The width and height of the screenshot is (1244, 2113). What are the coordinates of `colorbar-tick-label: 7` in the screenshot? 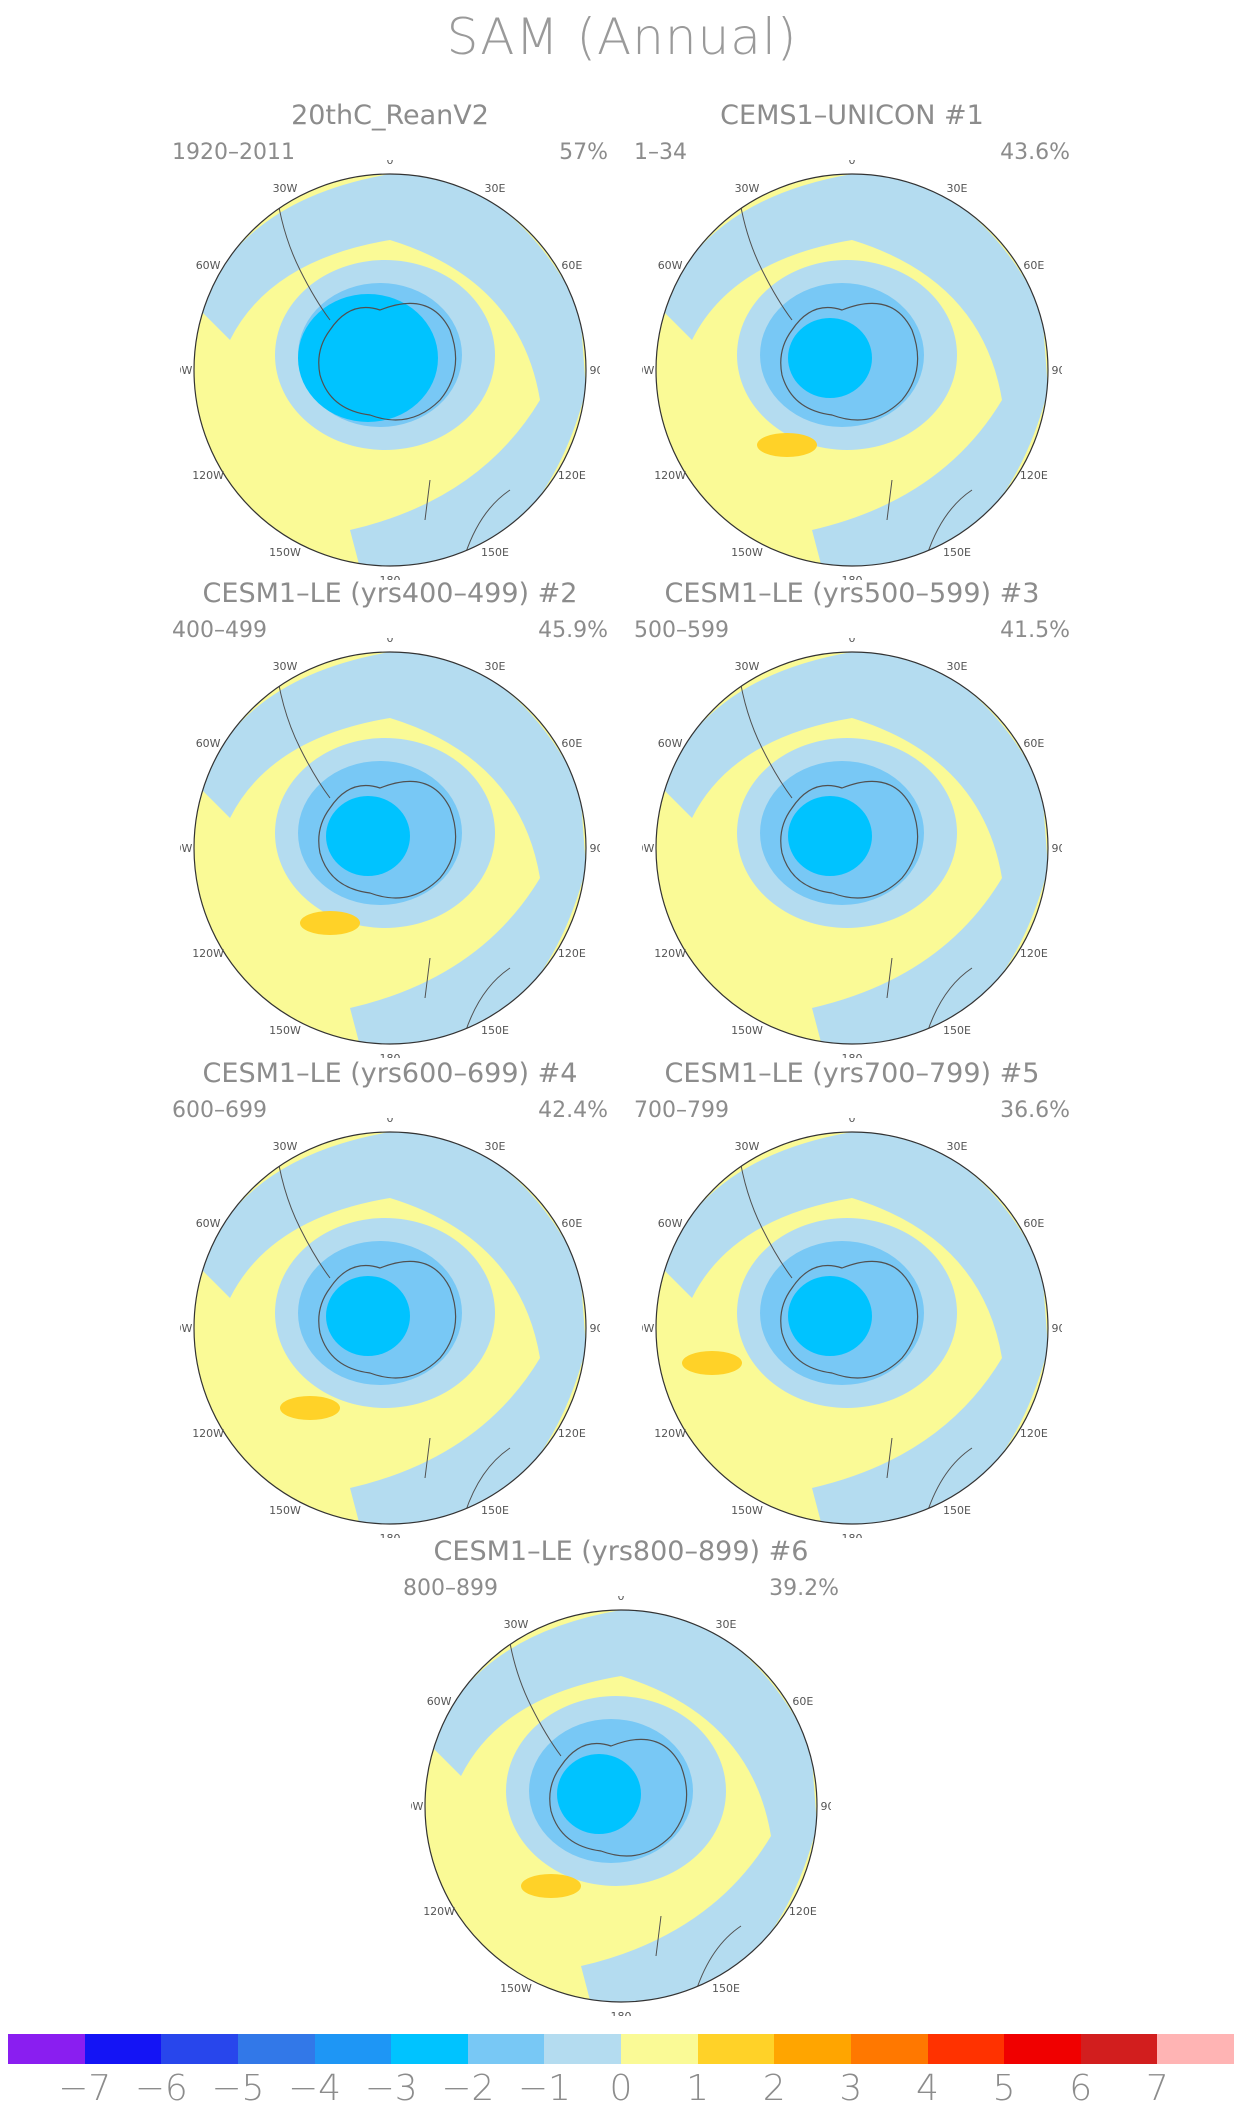 It's located at (1157, 2088).